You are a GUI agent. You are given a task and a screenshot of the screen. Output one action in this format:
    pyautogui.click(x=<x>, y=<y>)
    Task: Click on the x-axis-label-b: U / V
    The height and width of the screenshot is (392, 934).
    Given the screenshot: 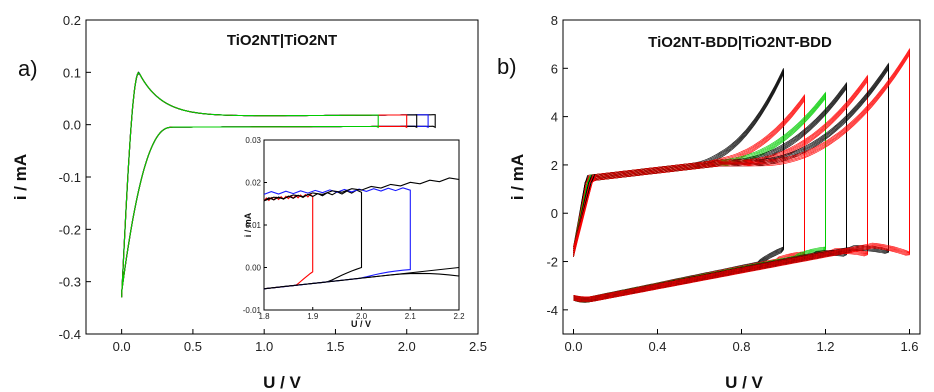 What is the action you would take?
    pyautogui.click(x=744, y=382)
    